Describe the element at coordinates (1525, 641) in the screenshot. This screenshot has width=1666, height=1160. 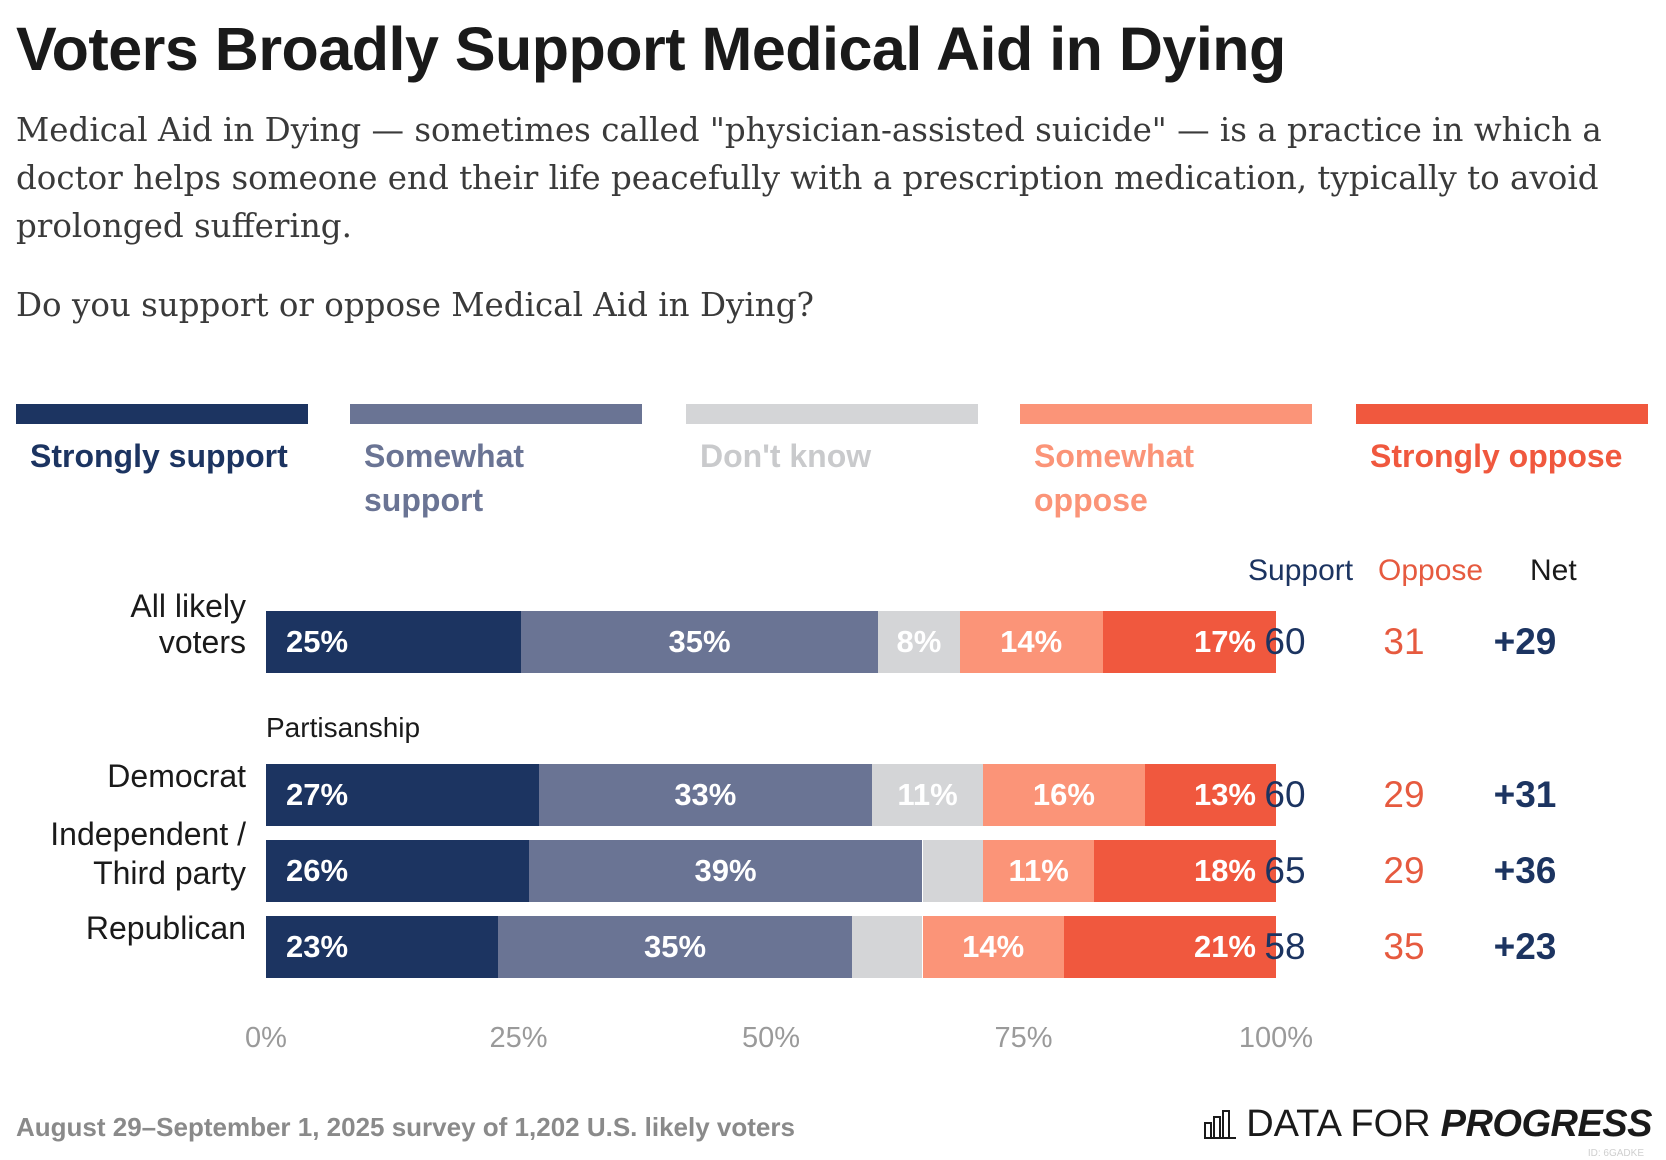
I see `net-value: +29` at that location.